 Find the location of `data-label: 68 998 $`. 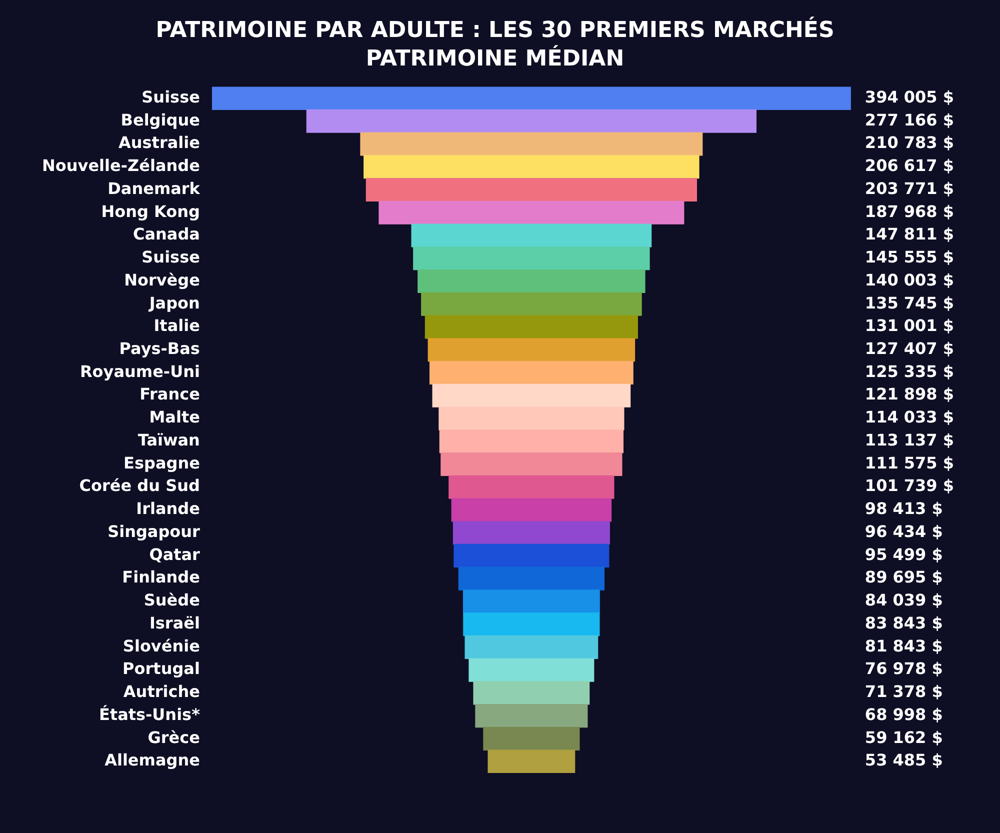

data-label: 68 998 $ is located at coordinates (903, 714).